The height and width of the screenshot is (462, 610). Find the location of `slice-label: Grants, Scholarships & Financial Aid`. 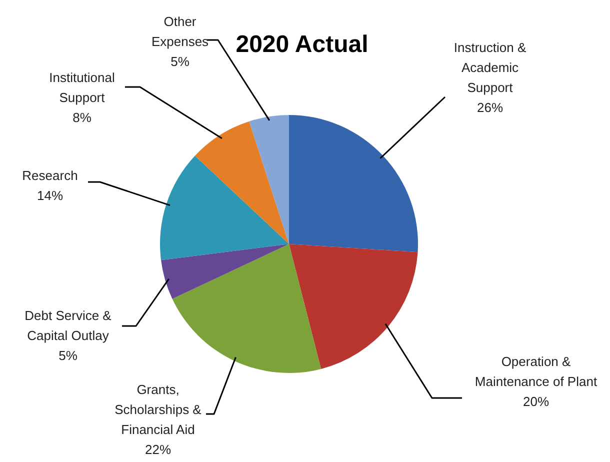

slice-label: Grants, Scholarships & Financial Aid is located at coordinates (158, 409).